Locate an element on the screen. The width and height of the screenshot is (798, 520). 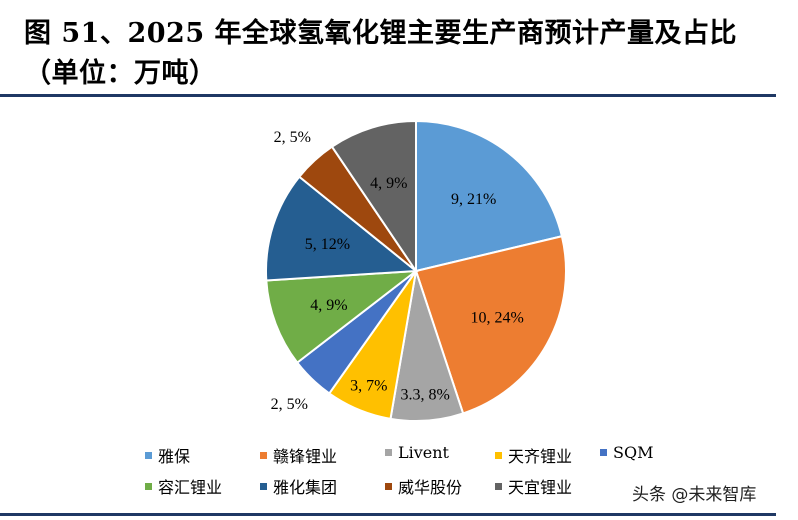
legend-item: Livent is located at coordinates (417, 452).